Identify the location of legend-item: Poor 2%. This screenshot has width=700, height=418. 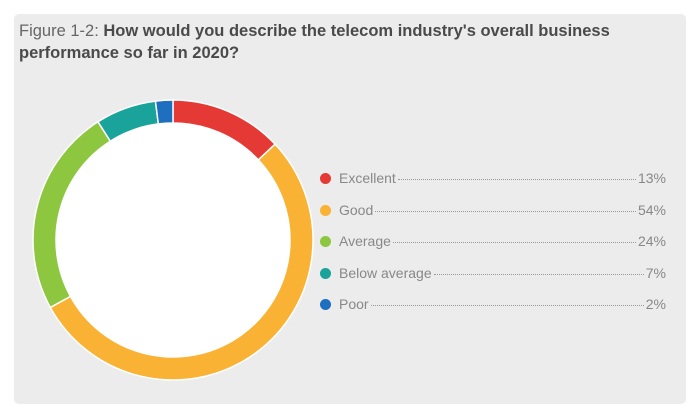
(493, 312).